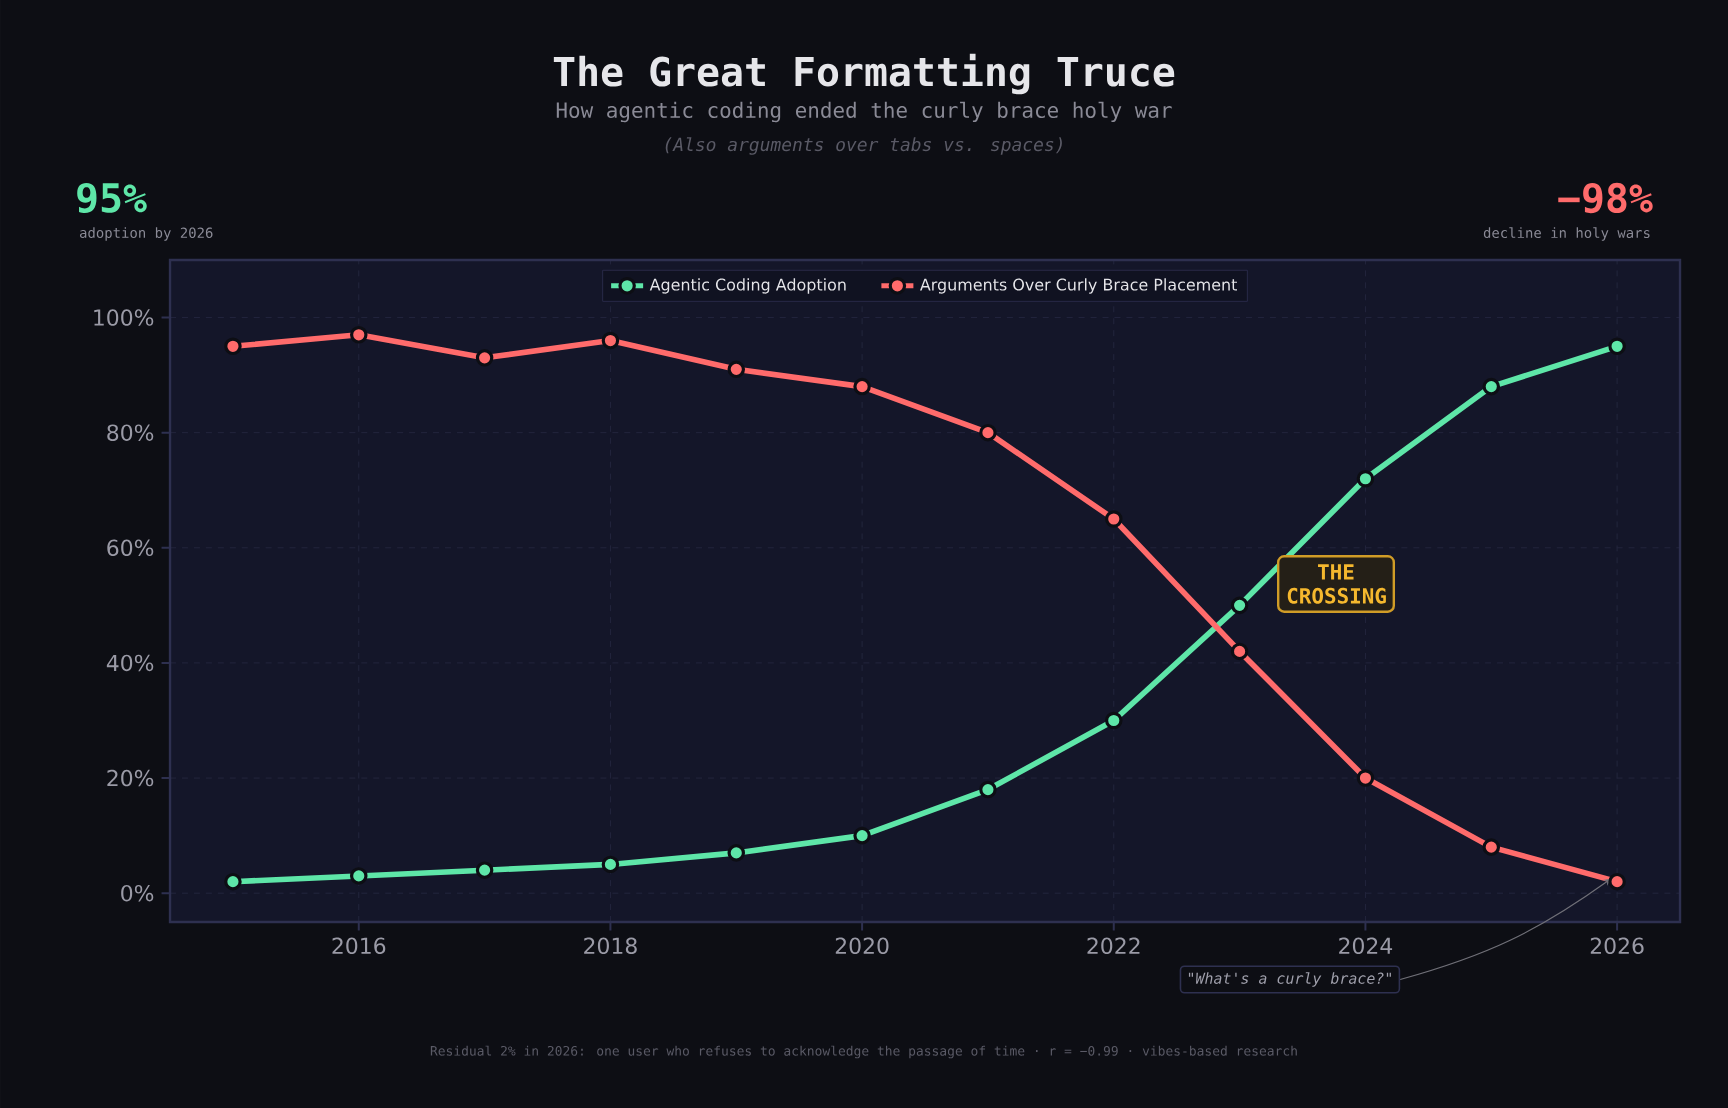 This screenshot has height=1108, width=1728. Describe the element at coordinates (1605, 198) in the screenshot. I see `text: −98%` at that location.